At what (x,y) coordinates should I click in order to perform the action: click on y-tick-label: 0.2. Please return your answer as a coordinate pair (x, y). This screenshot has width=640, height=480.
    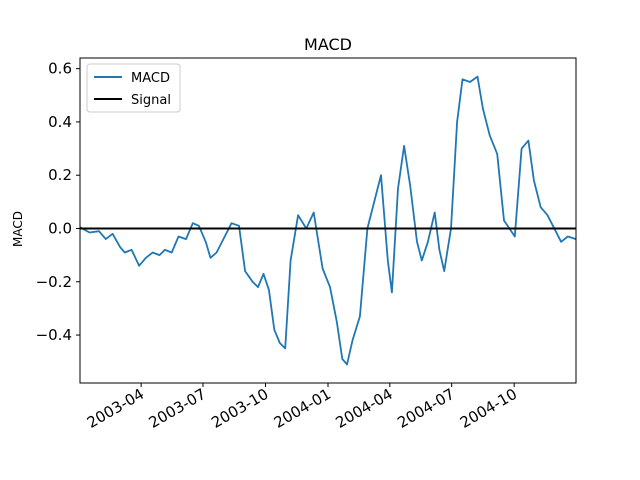
    Looking at the image, I should click on (60, 175).